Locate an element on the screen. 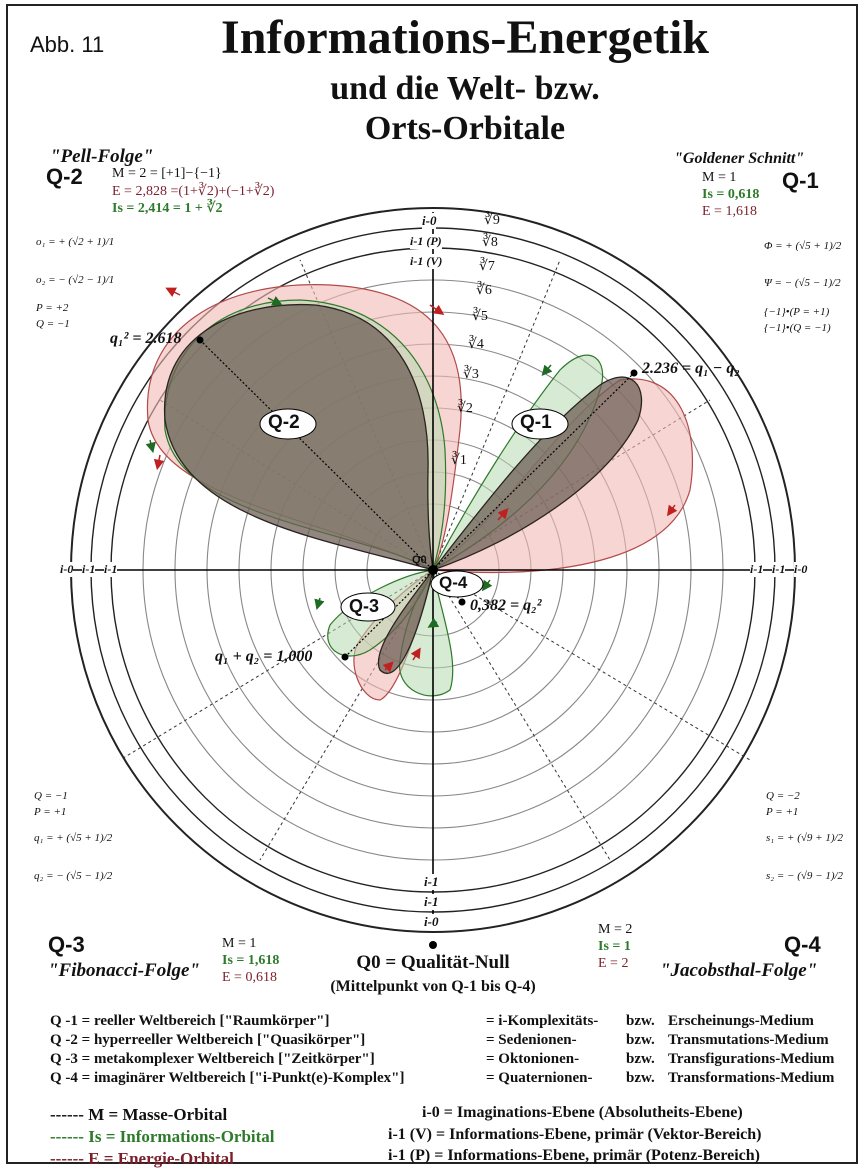 The image size is (868, 1172). world-row-q2-right: Transmutations-Medium is located at coordinates (748, 1040).